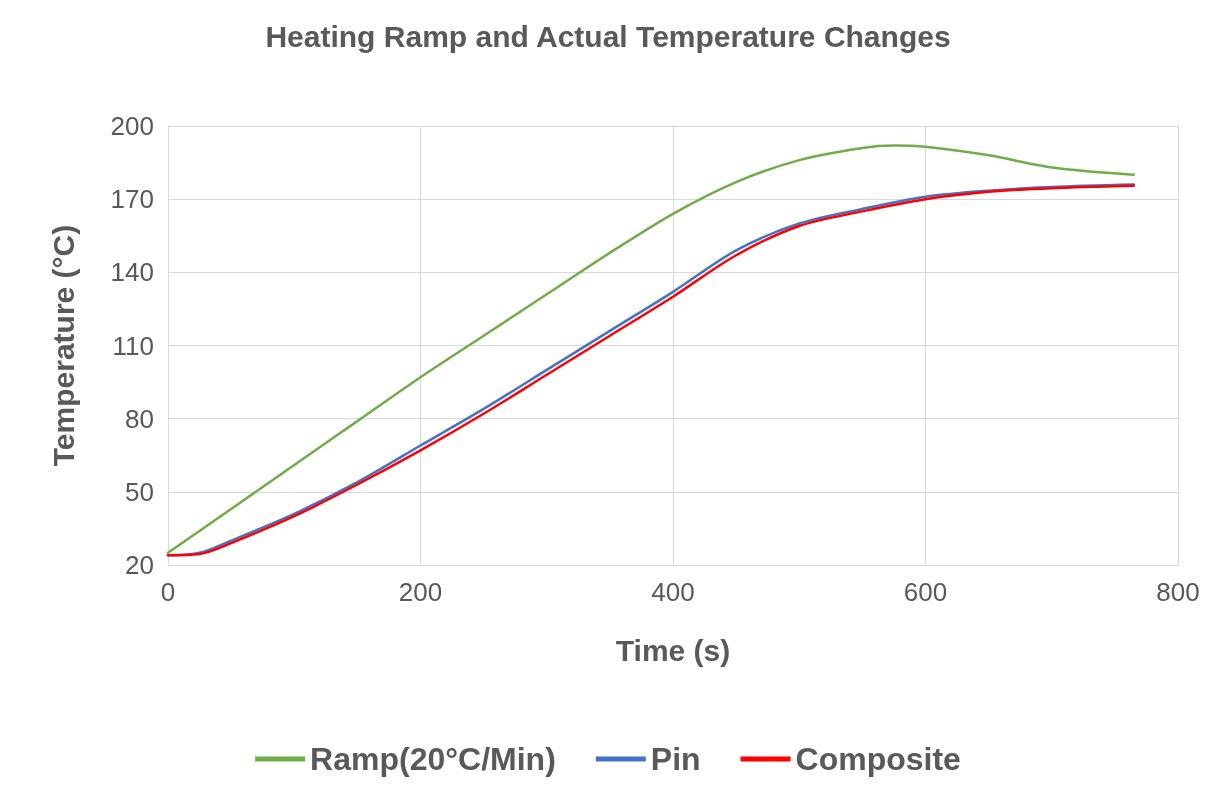 This screenshot has width=1218, height=790. I want to click on y-tick-label: 50, so click(139, 491).